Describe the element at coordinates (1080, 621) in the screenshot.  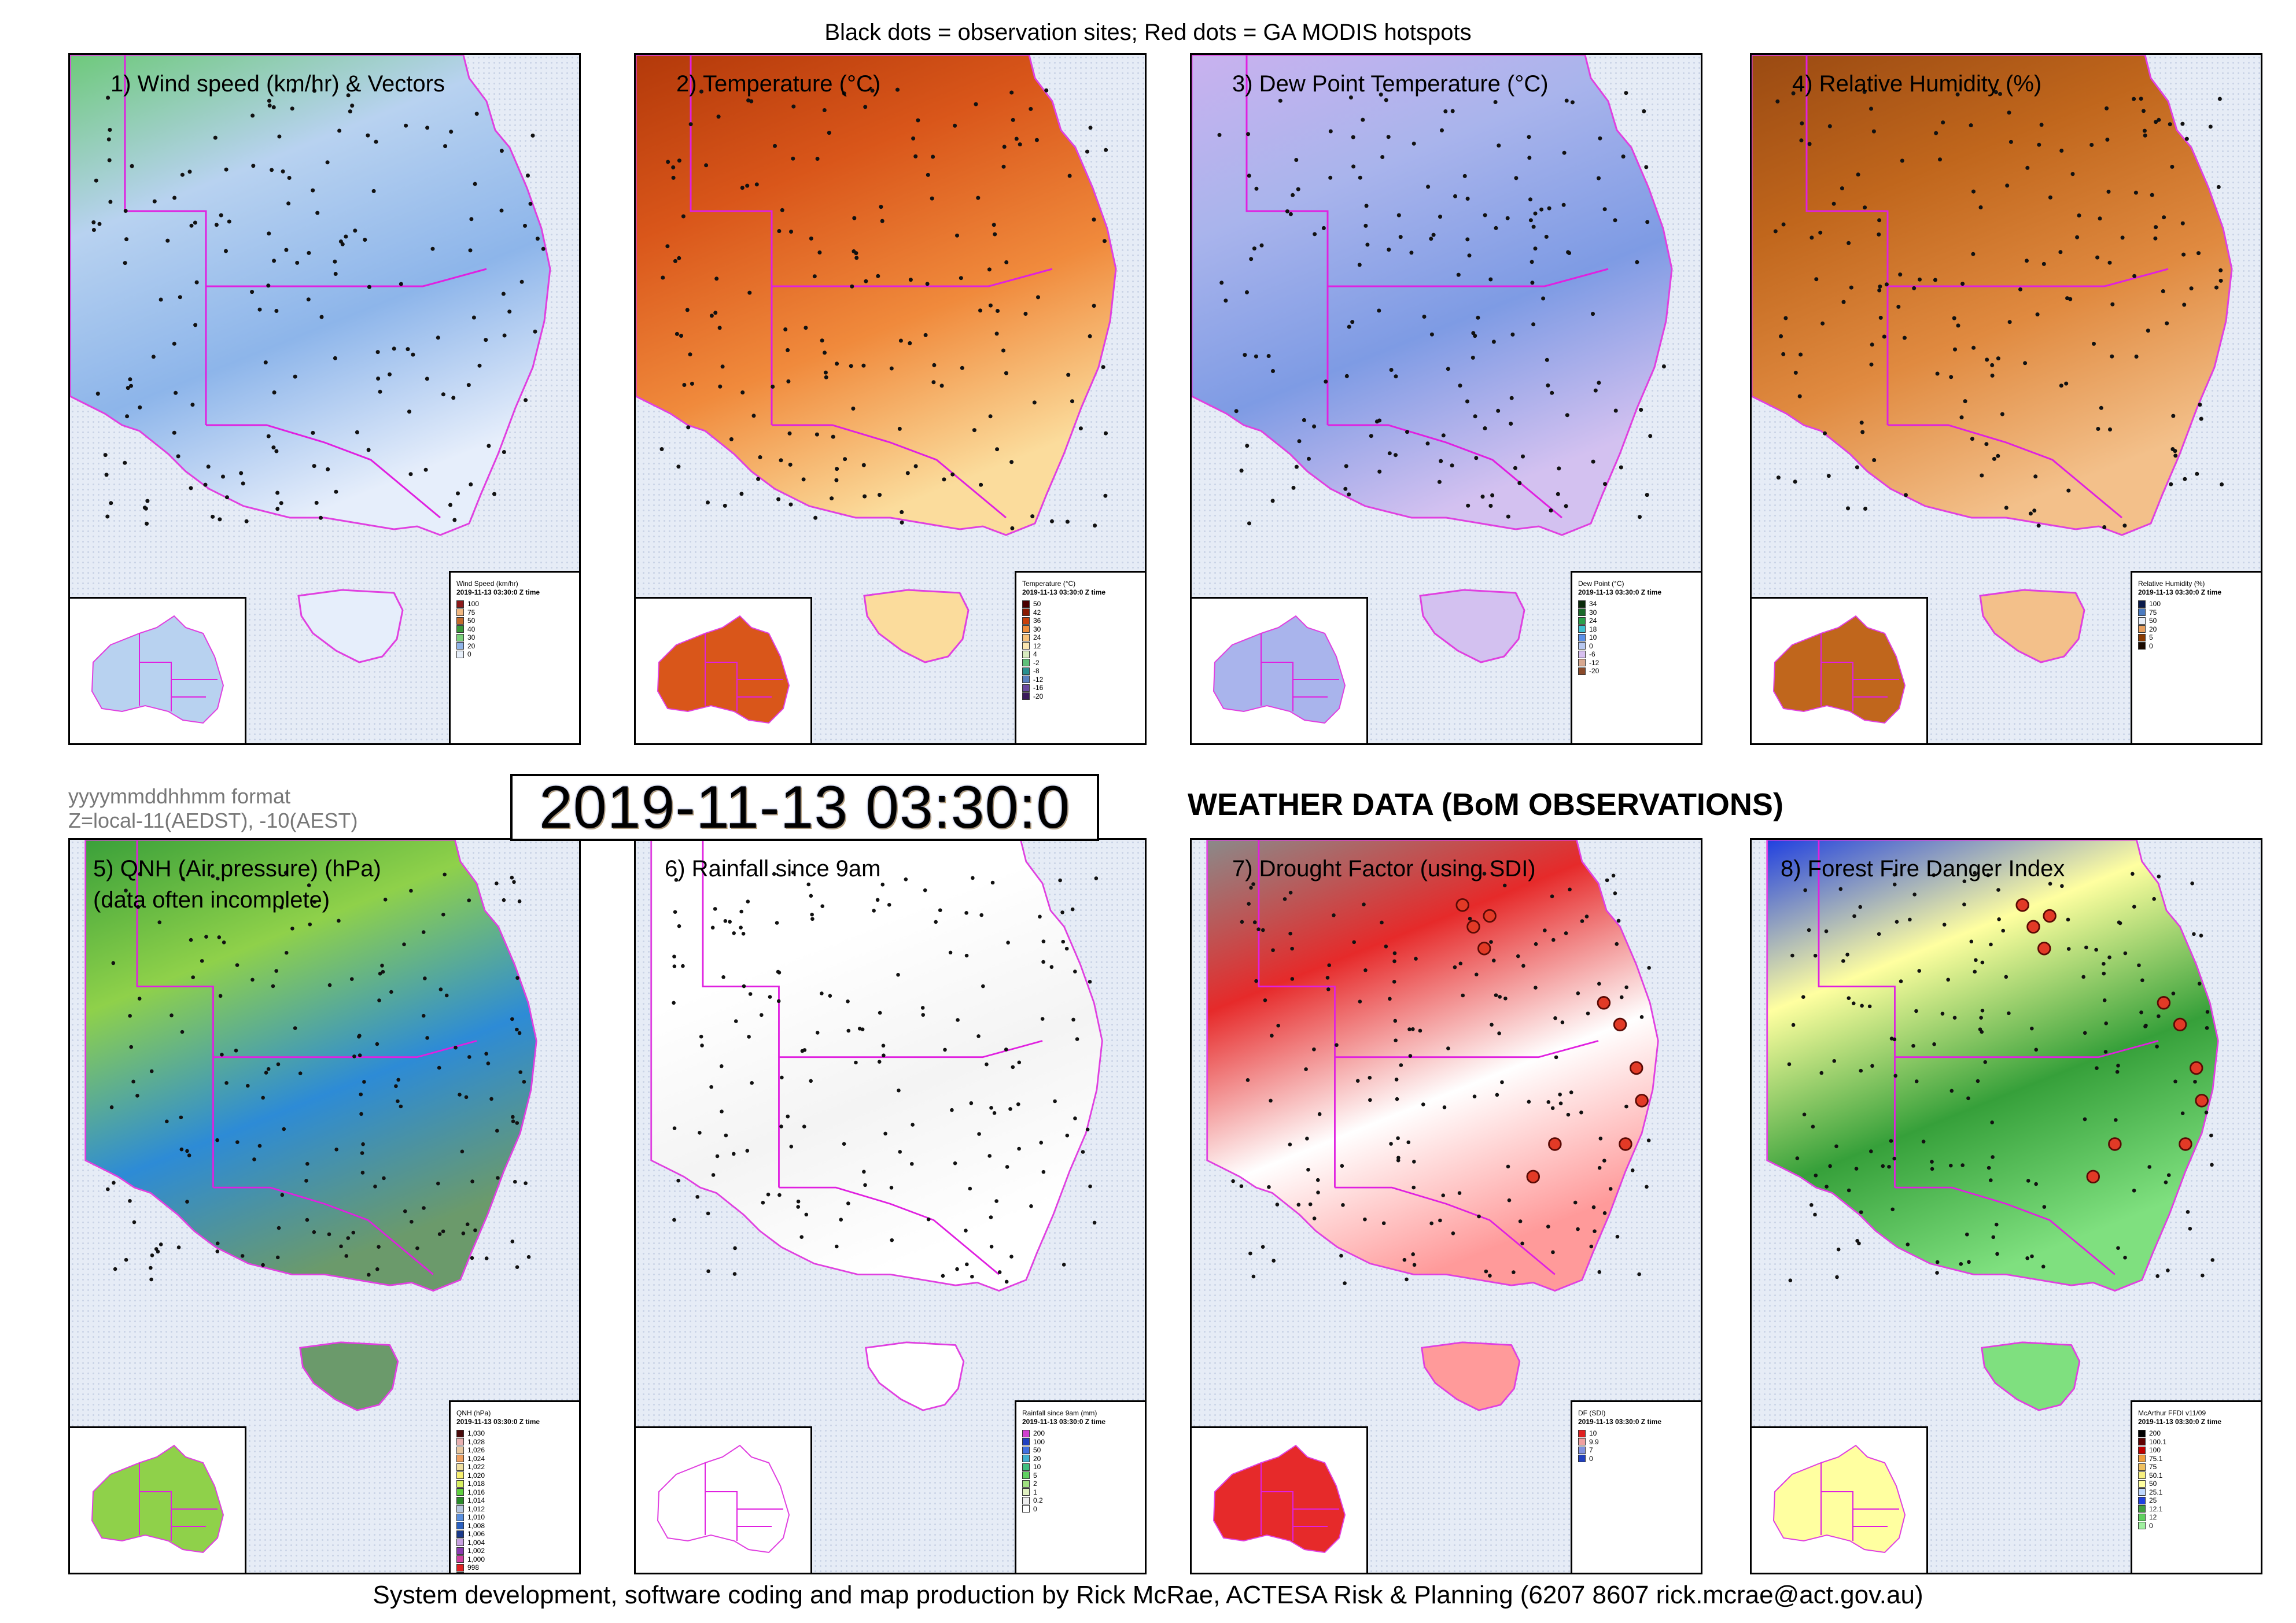
I see `legend-row: 36` at that location.